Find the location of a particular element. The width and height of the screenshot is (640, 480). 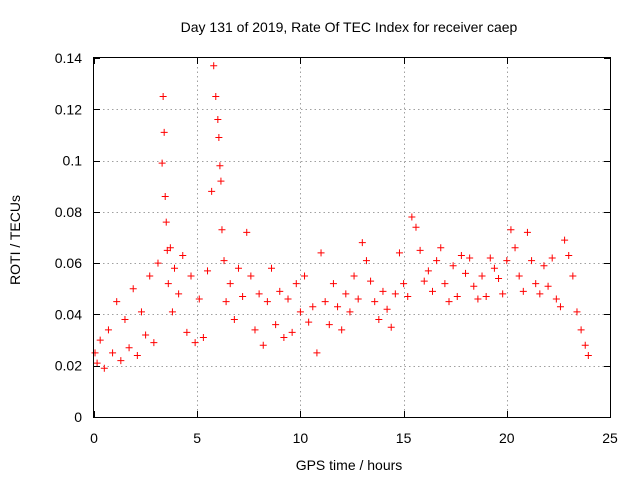

y-tick-label: 0.1 is located at coordinates (73, 161).